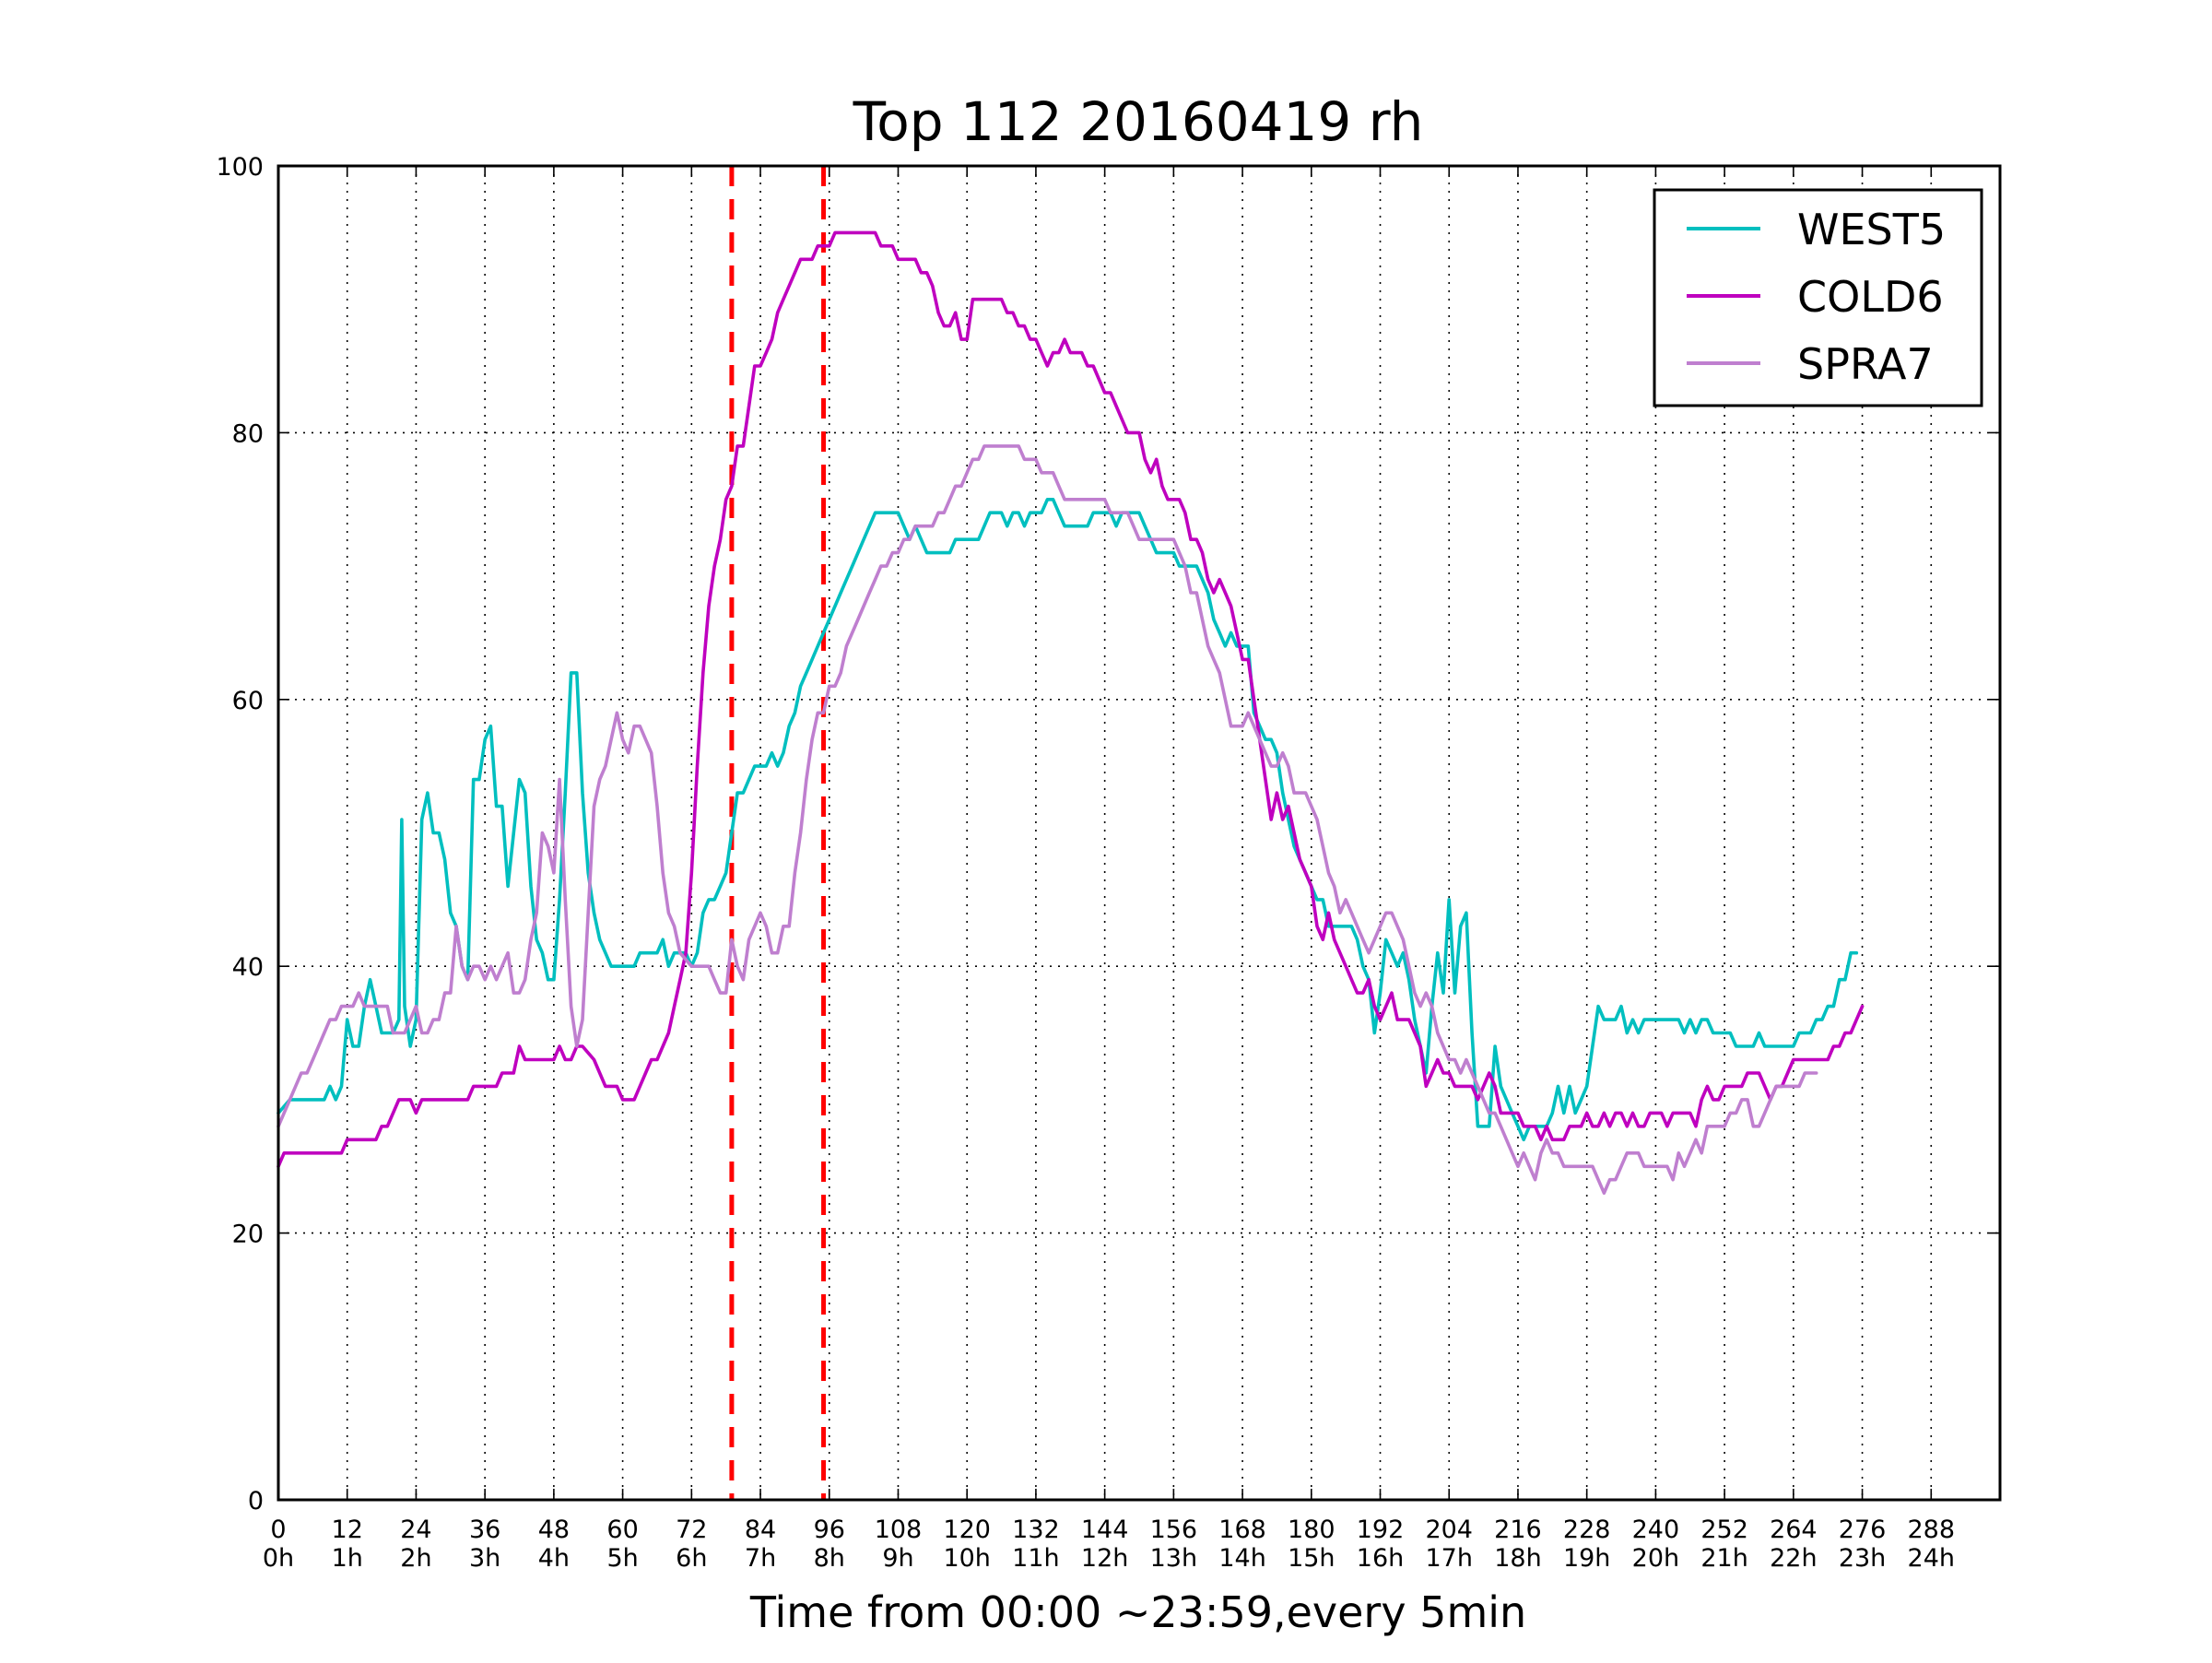 This screenshot has height=1663, width=2212. What do you see at coordinates (1380, 1558) in the screenshot?
I see `x-tick-sublabel: 16h` at bounding box center [1380, 1558].